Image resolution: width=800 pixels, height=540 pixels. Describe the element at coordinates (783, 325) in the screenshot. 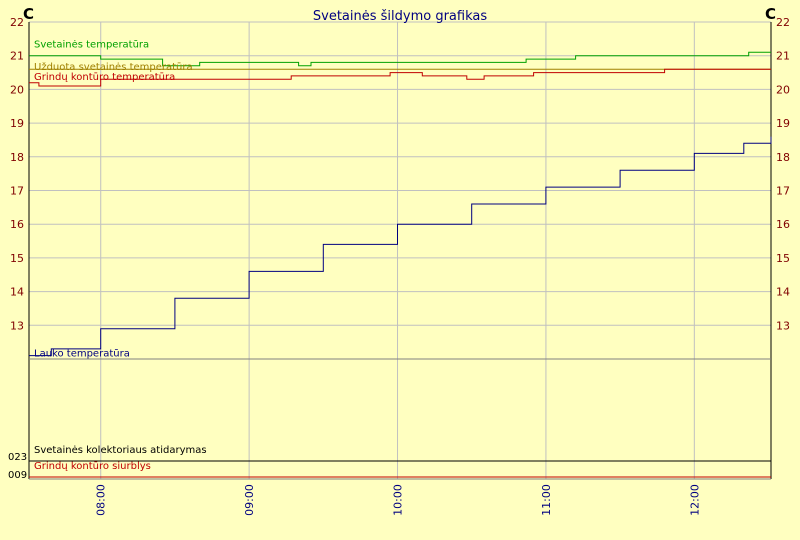

I see `y-tick-label-right: 13` at that location.